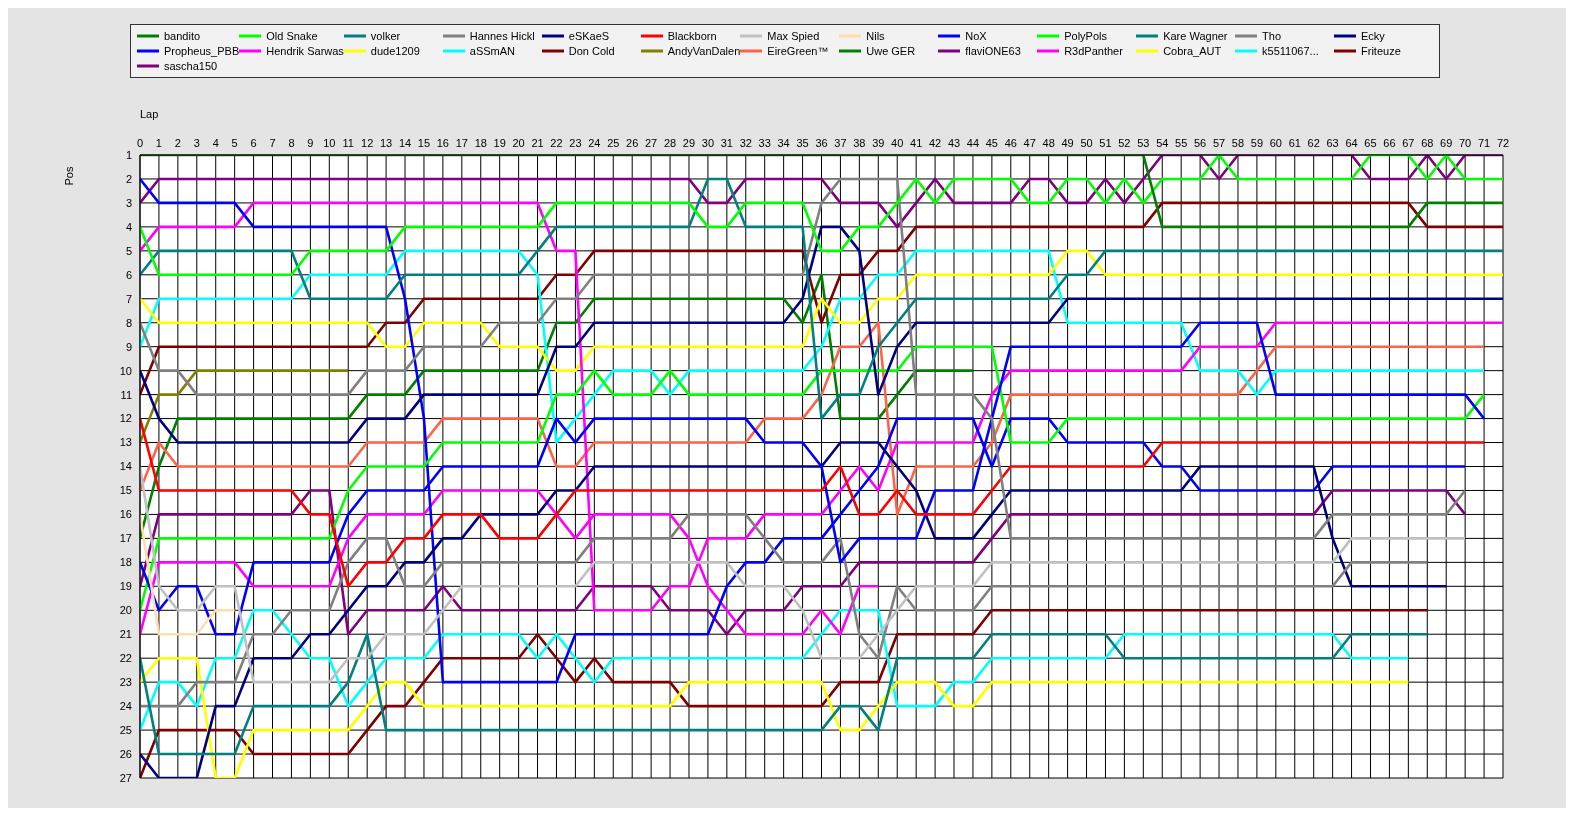 The width and height of the screenshot is (1574, 816). I want to click on y-tick-label: 1, so click(128, 154).